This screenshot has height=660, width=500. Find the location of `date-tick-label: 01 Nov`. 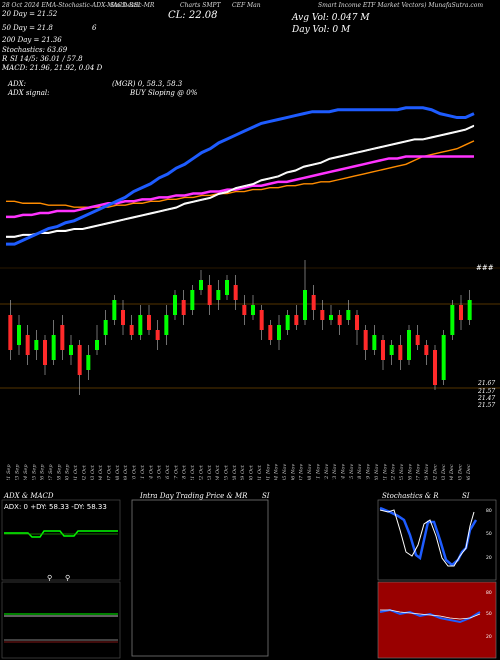

date-tick-label: 01 Nov is located at coordinates (268, 472).